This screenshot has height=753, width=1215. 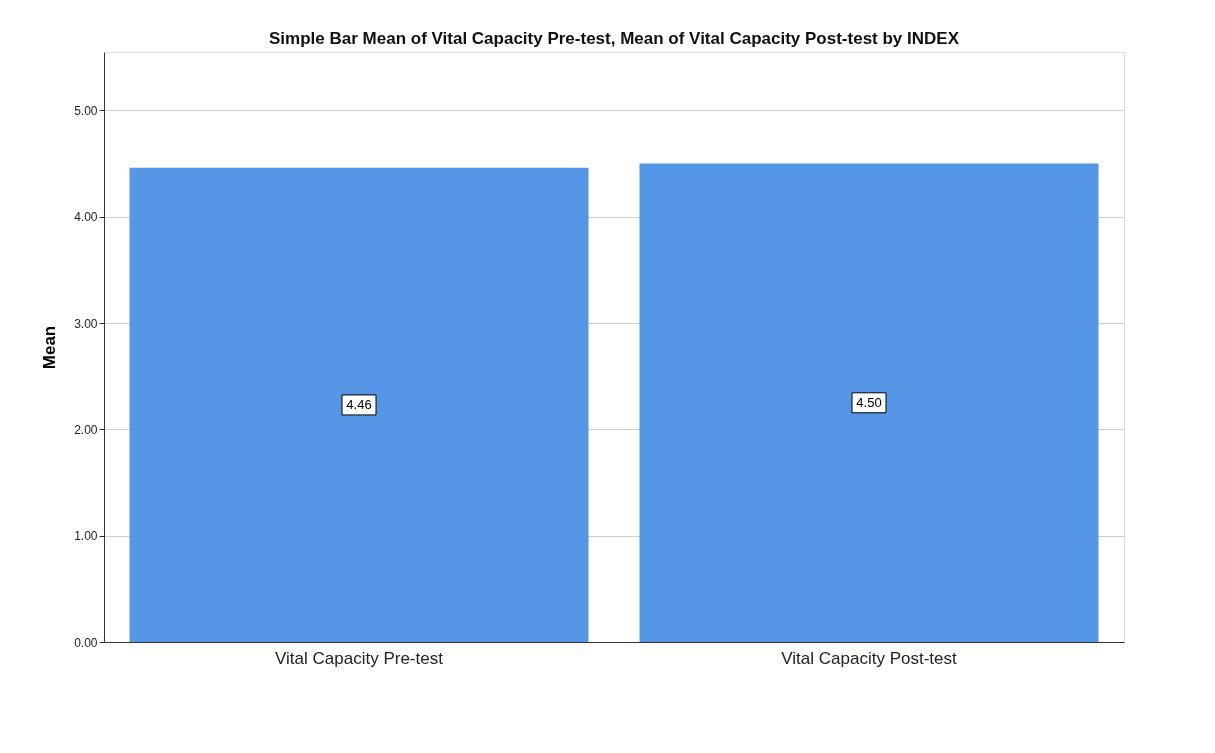 I want to click on y-tick-label: 3.00, so click(x=86, y=323).